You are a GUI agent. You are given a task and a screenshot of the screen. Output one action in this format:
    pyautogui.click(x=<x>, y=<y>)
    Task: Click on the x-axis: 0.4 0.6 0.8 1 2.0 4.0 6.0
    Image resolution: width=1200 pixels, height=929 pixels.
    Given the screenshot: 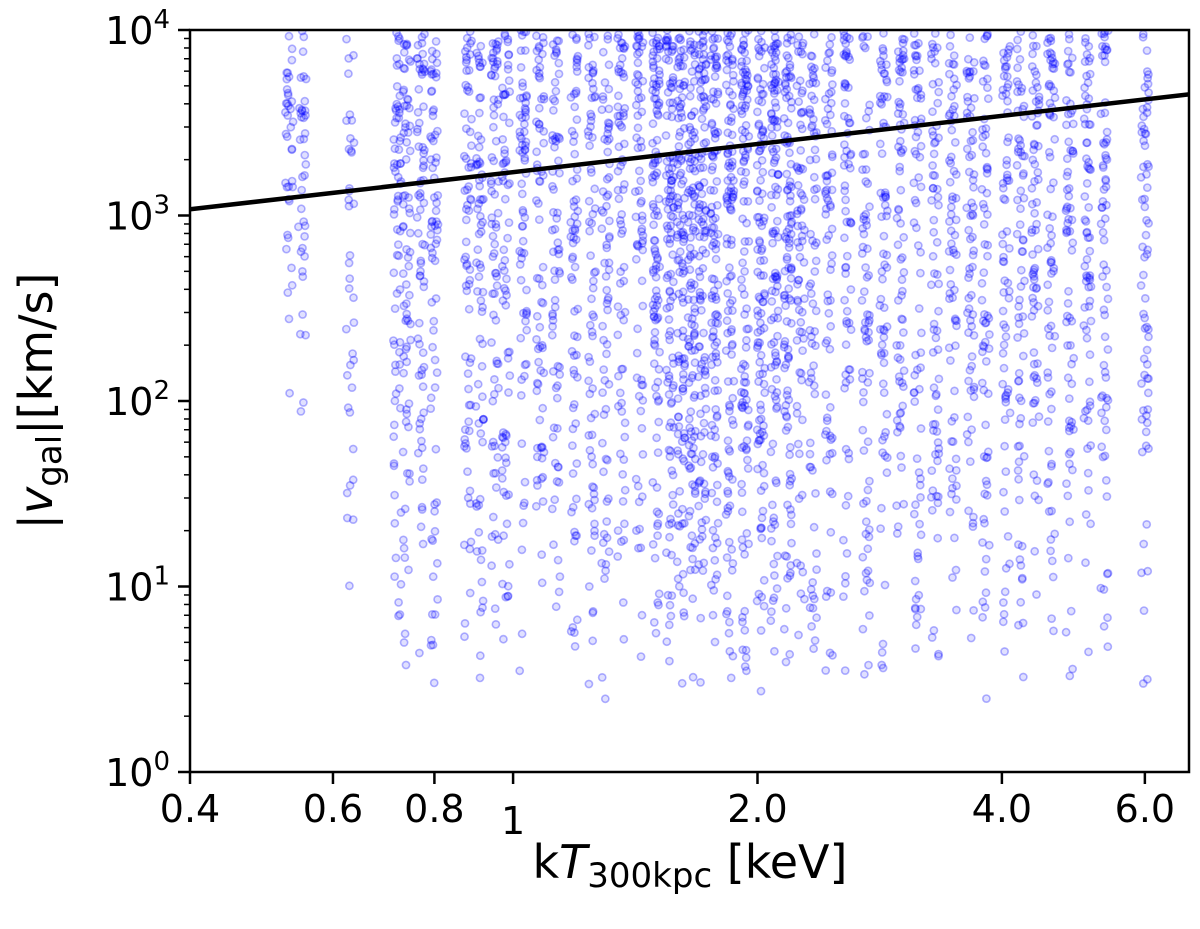 What is the action you would take?
    pyautogui.click(x=667, y=807)
    